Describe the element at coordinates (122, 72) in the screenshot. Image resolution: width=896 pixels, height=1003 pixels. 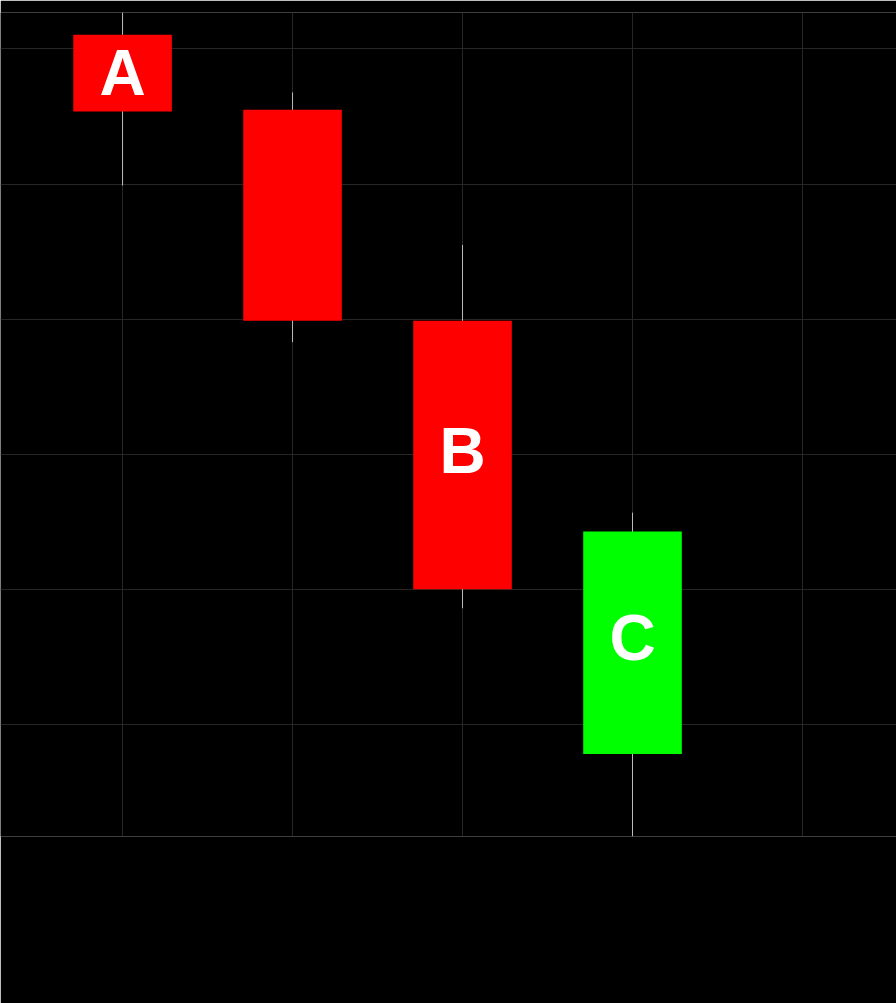
I see `annotation: A` at that location.